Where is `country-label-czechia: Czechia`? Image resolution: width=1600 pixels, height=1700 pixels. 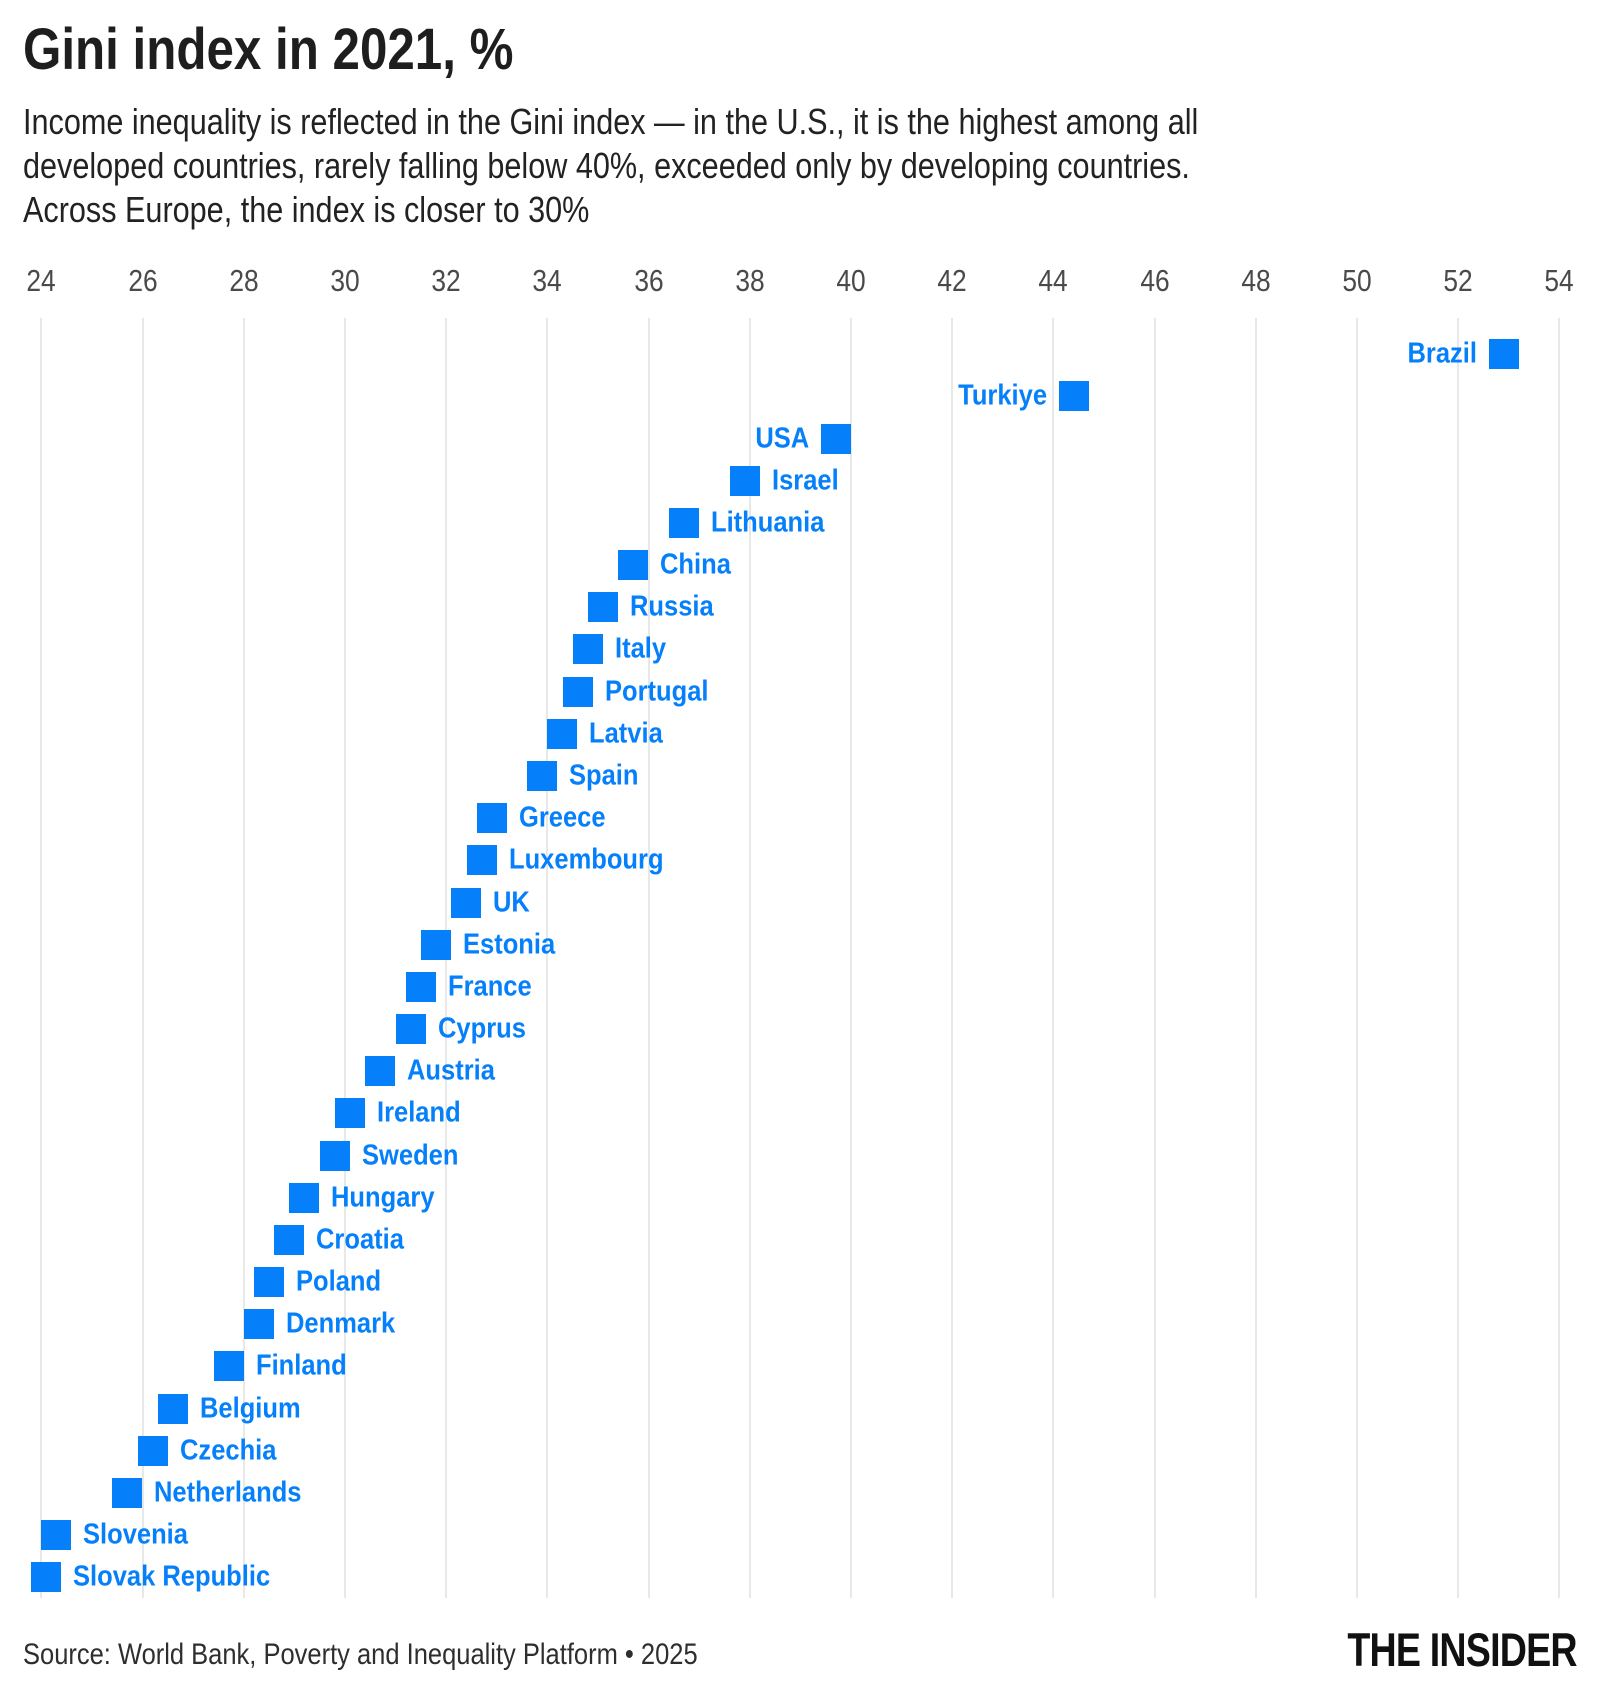
country-label-czechia: Czechia is located at coordinates (228, 1450).